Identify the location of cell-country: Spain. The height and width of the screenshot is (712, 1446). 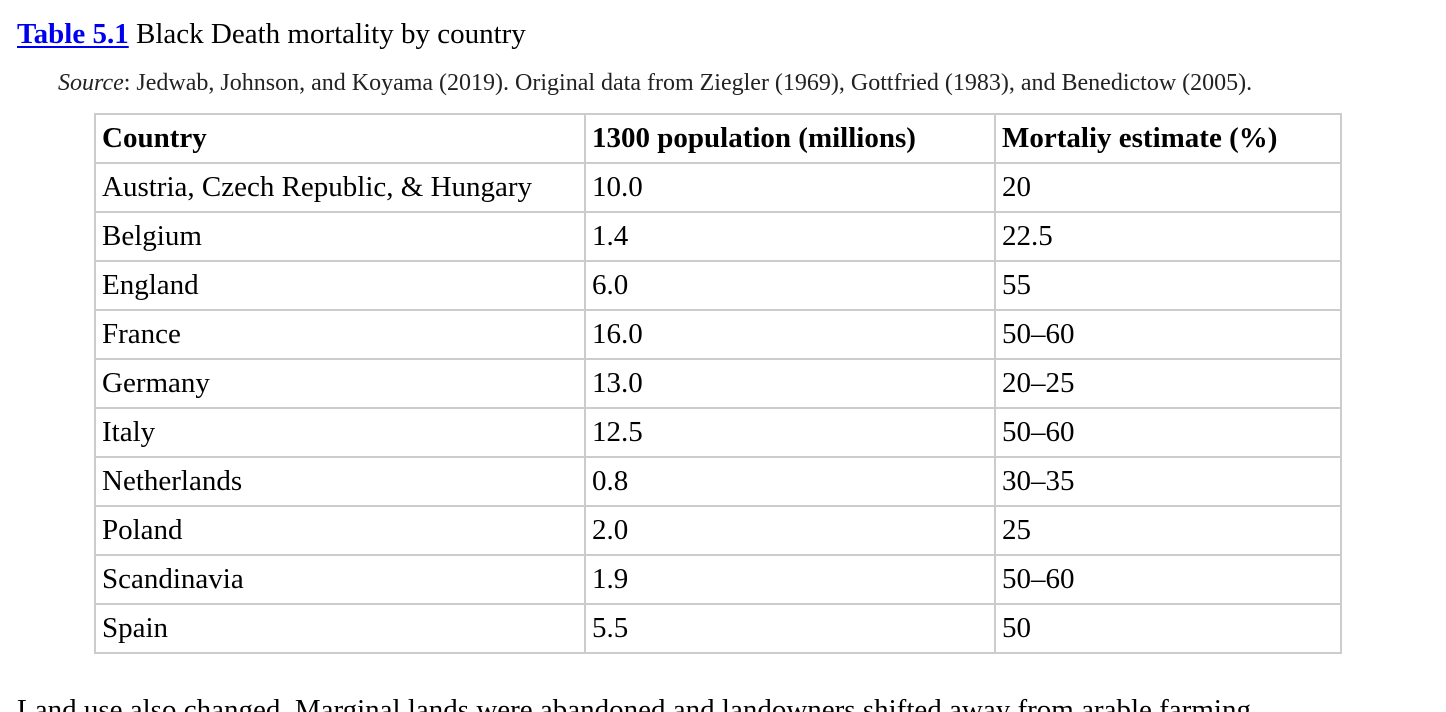
(340, 628).